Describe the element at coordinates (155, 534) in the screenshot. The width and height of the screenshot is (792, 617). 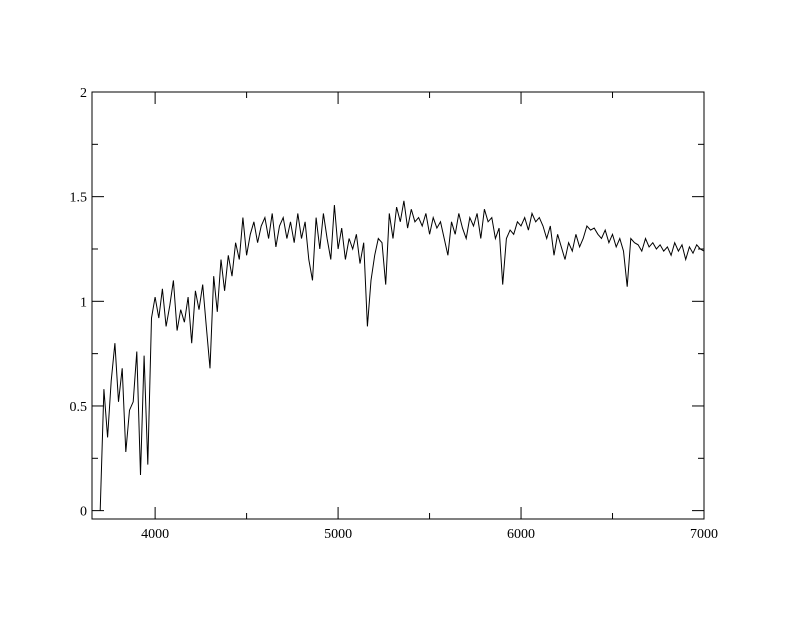
I see `x-tick-label: 4000` at that location.